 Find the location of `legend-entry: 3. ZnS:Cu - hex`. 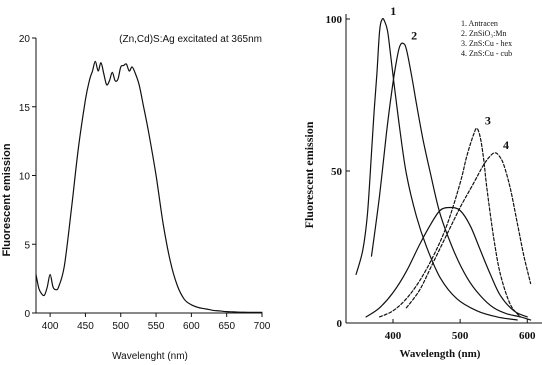

legend-entry: 3. ZnS:Cu - hex is located at coordinates (486, 43).